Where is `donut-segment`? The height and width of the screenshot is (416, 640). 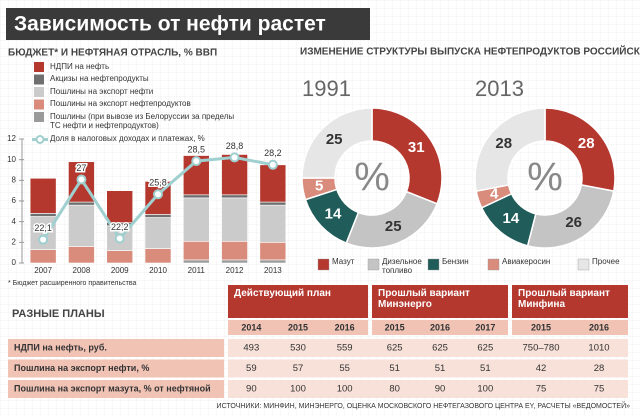 donut-segment is located at coordinates (510, 149).